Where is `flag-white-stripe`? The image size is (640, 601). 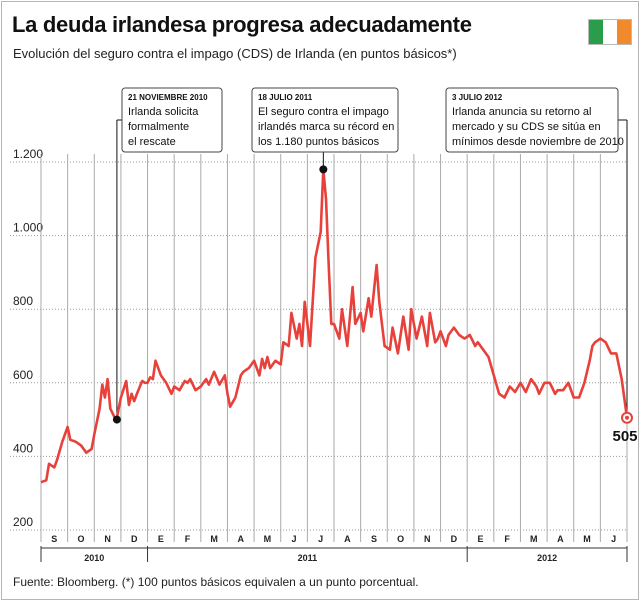
flag-white-stripe is located at coordinates (610, 32).